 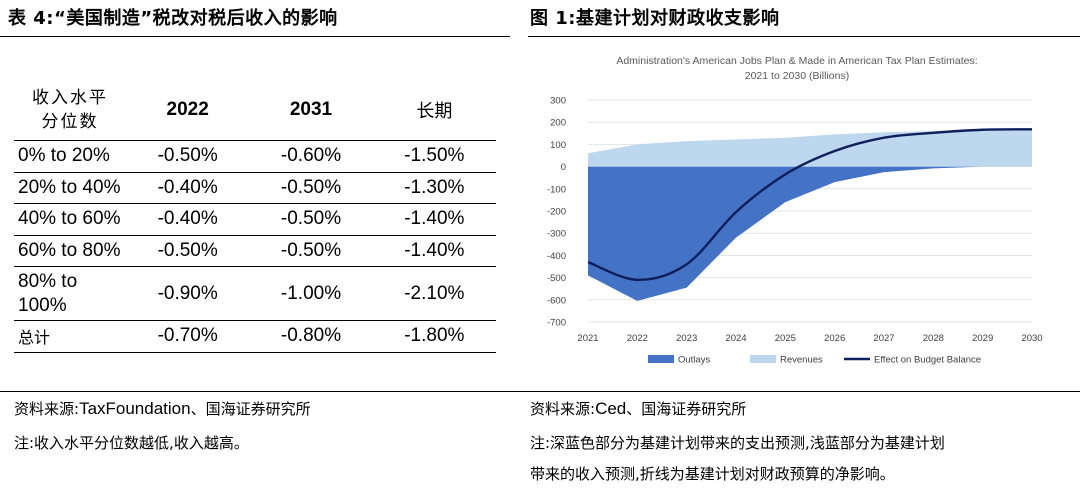 I want to click on title-underline, so click(x=255, y=36).